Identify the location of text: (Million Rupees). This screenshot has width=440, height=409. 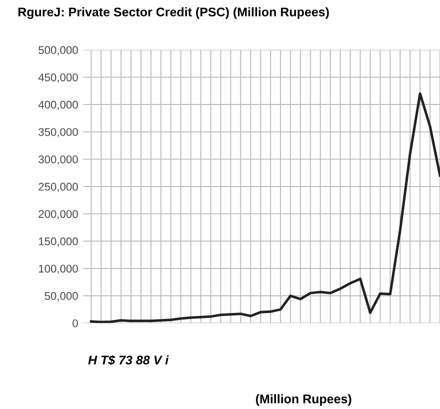
(304, 400).